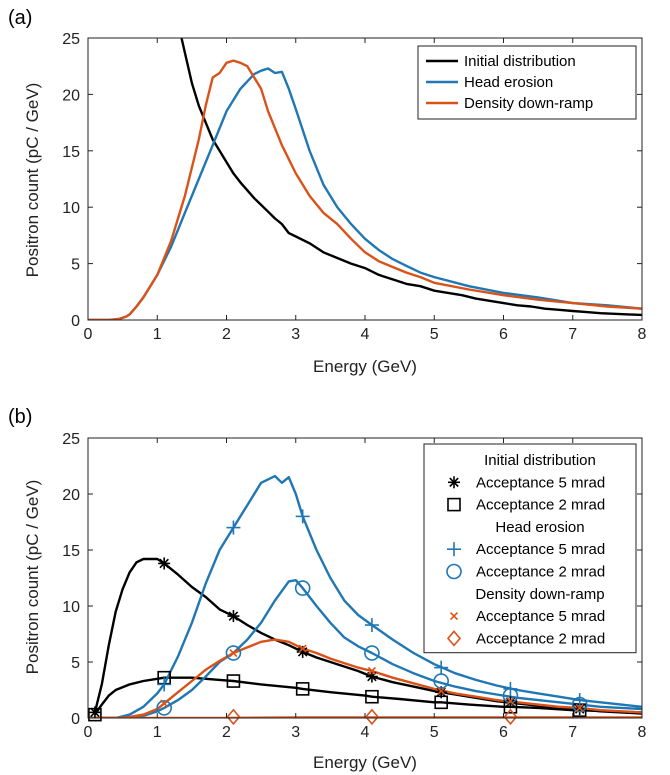 The image size is (670, 775). I want to click on x-tick-label-0-7: 7, so click(572, 334).